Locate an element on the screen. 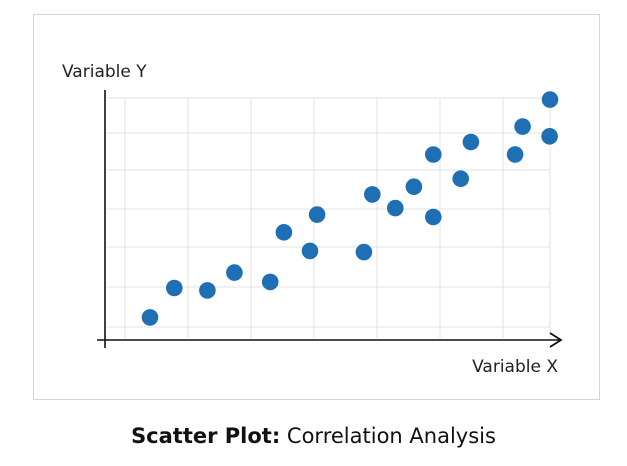 Image resolution: width=627 pixels, height=466 pixels. x-axis-arrow-icon is located at coordinates (556, 340).